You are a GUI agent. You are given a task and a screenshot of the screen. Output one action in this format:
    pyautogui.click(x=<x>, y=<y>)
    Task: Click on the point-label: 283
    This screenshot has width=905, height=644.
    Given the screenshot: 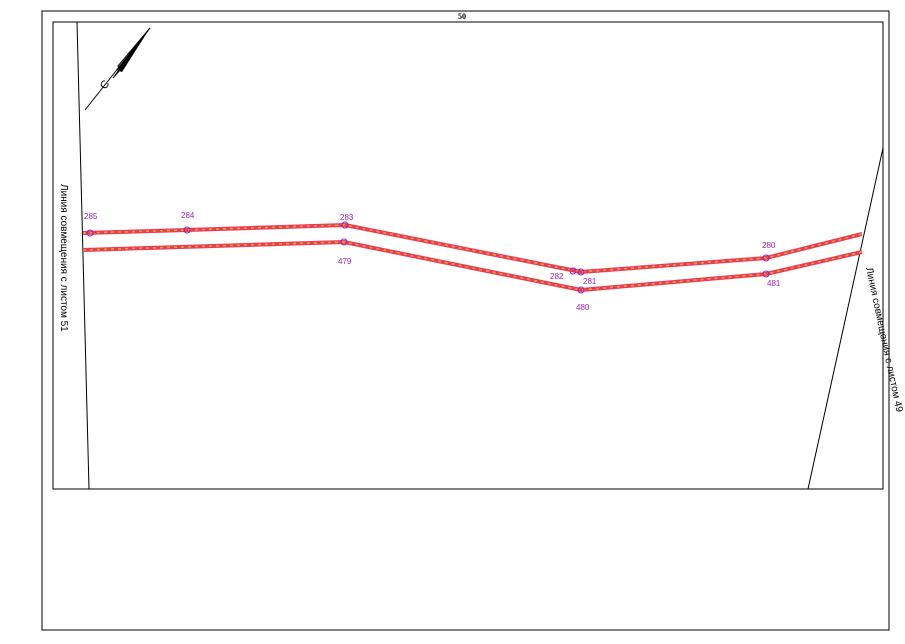 What is the action you would take?
    pyautogui.click(x=347, y=217)
    